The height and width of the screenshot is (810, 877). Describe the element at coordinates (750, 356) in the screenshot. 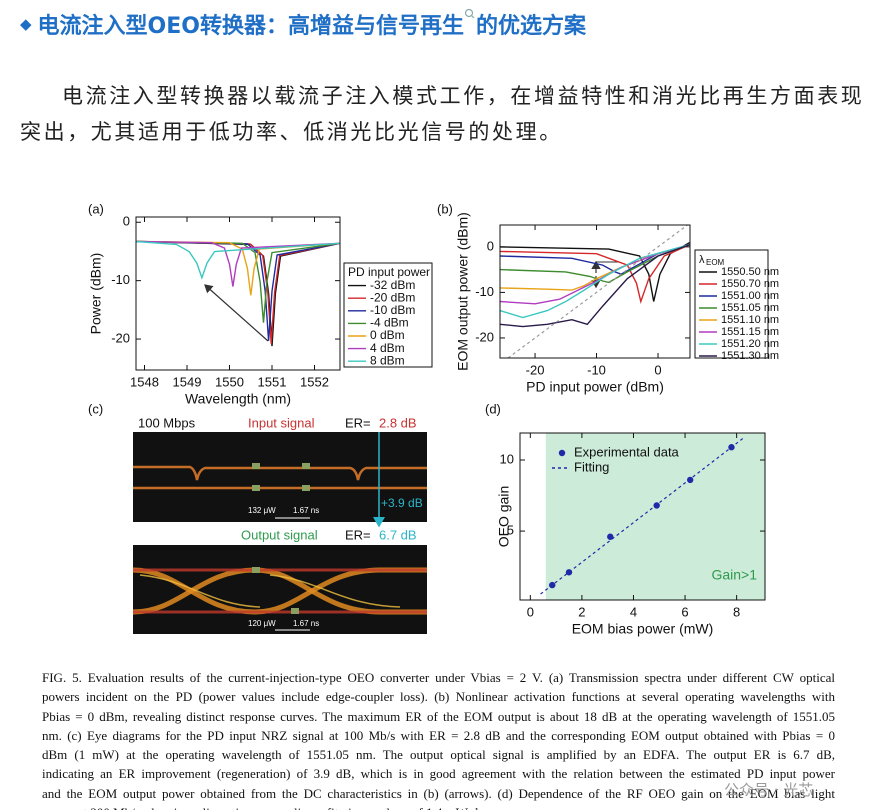

I see `legend-label: 1551.30 nm` at that location.